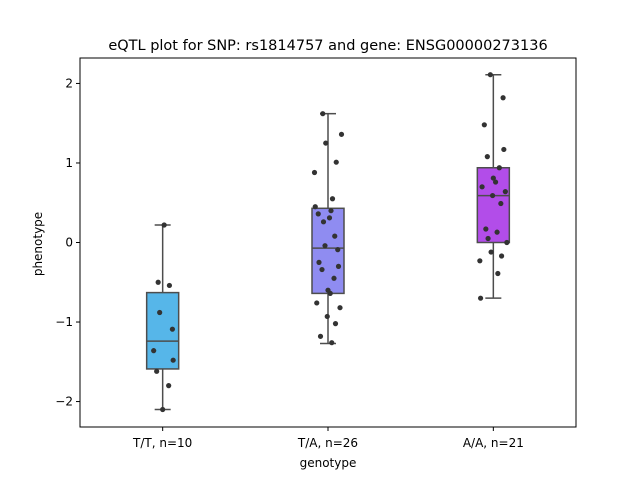 Image resolution: width=640 pixels, height=480 pixels. Describe the element at coordinates (328, 463) in the screenshot. I see `x-axis-label: genotype` at that location.